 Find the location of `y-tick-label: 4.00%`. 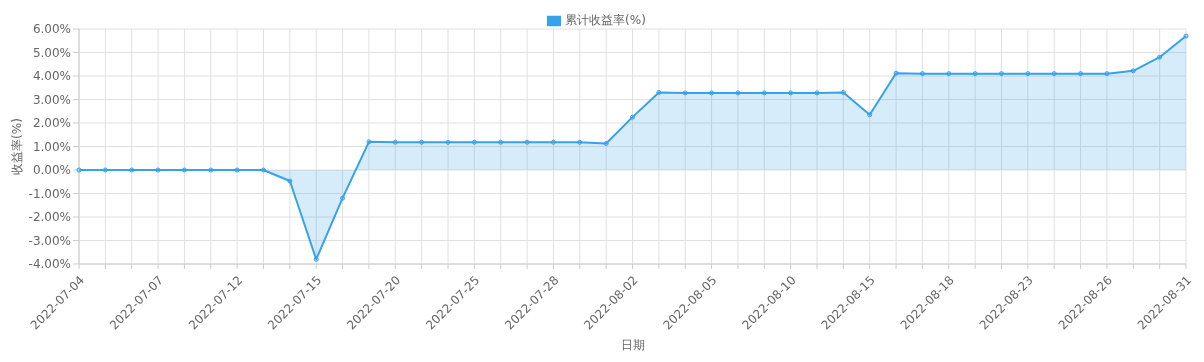

y-tick-label: 4.00% is located at coordinates (51, 76).